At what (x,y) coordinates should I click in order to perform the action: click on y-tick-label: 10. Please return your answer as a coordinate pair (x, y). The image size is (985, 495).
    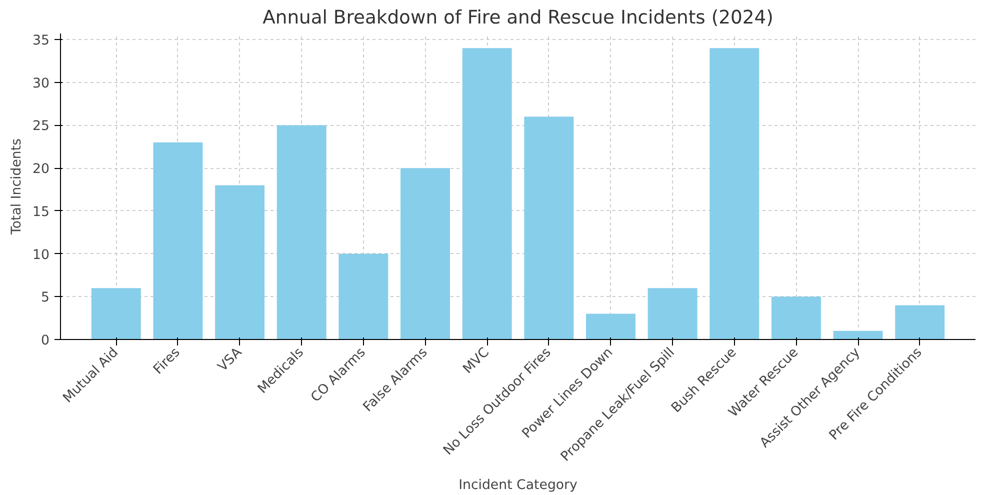
    Looking at the image, I should click on (41, 255).